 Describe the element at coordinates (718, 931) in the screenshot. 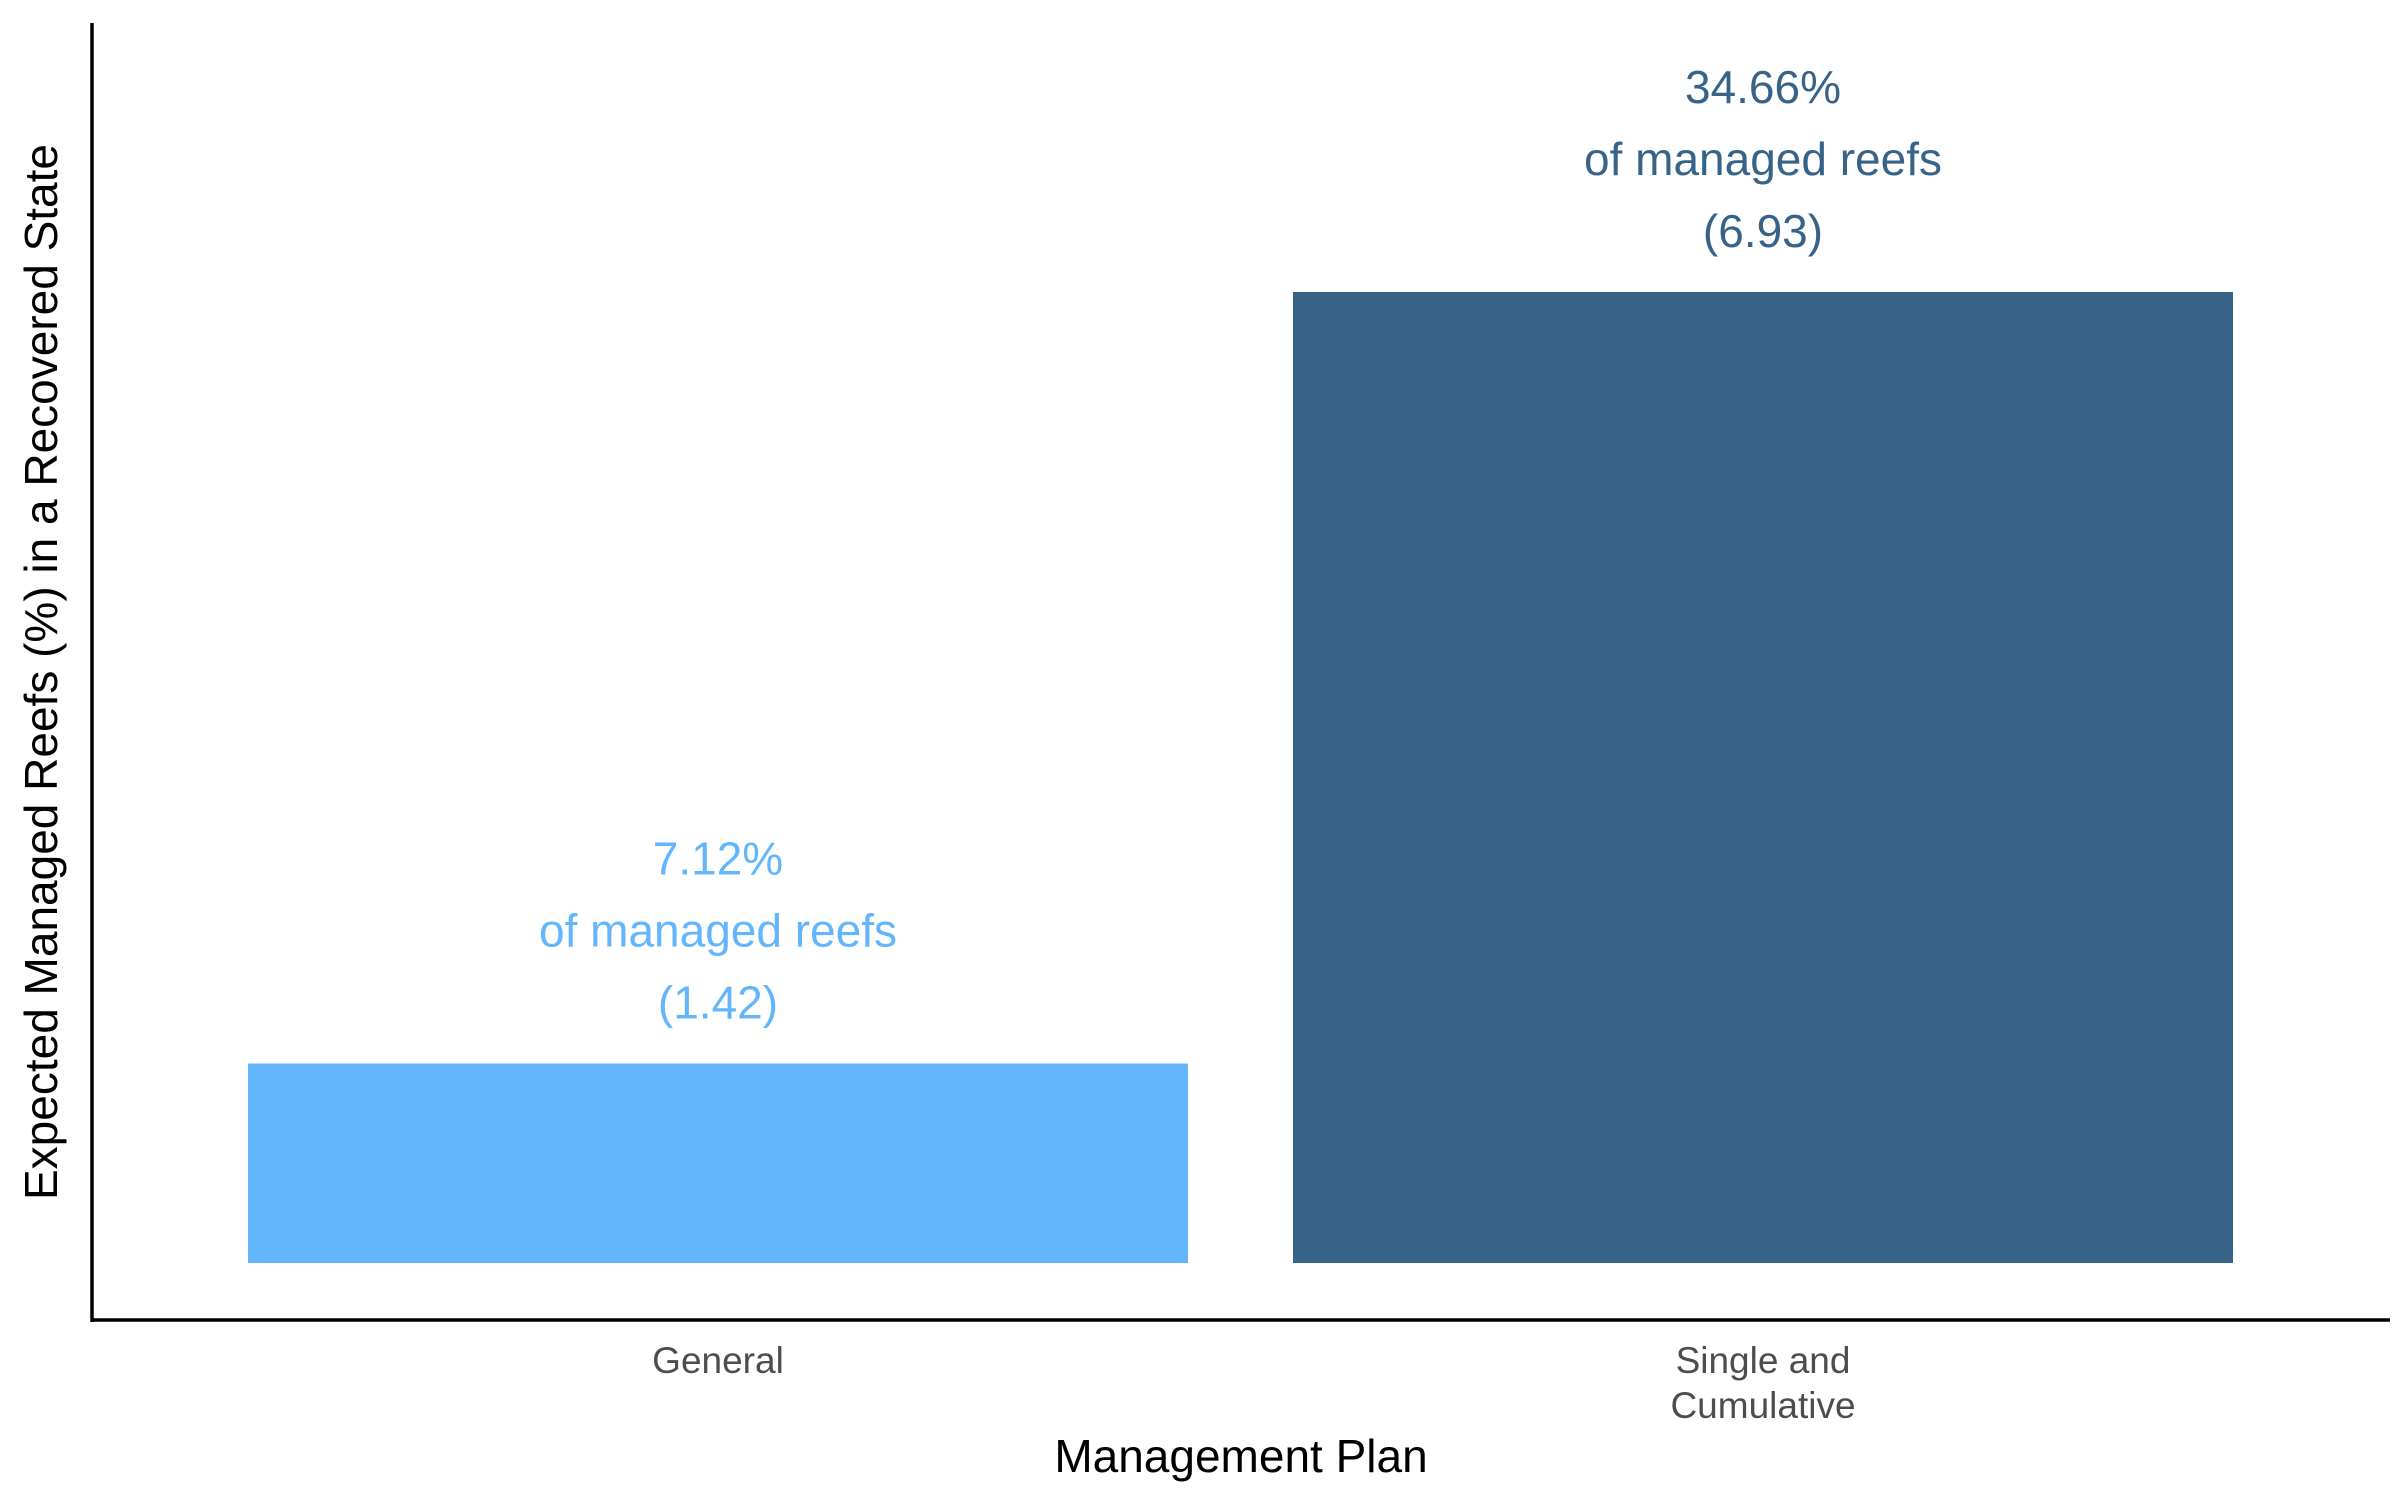

I see `data-label-1-line-2: of managed reefs` at that location.